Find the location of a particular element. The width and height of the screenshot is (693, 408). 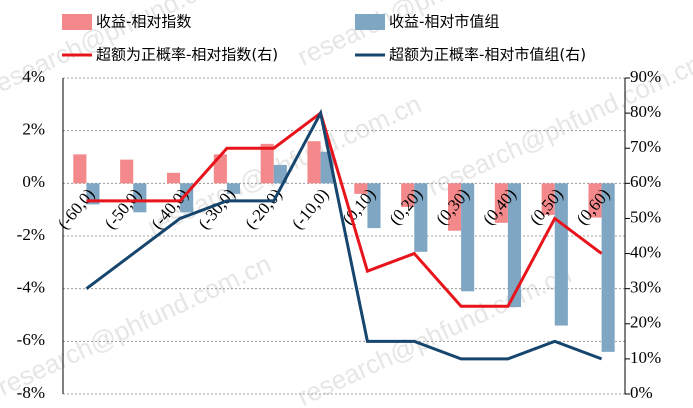

y2-tick-label: 60% is located at coordinates (645, 181).